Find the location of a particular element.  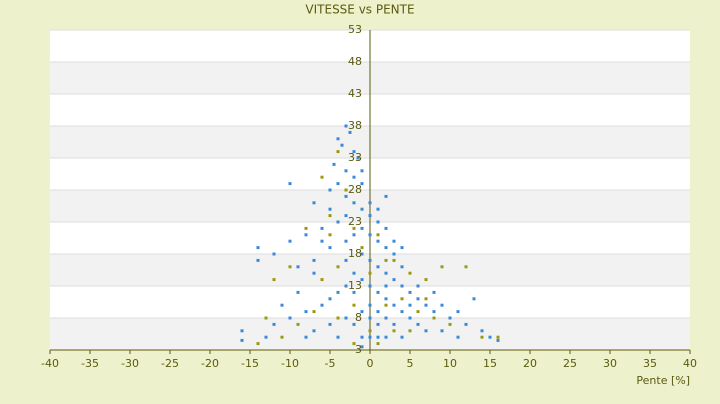

x-tick-label: 15 is located at coordinates (490, 363).